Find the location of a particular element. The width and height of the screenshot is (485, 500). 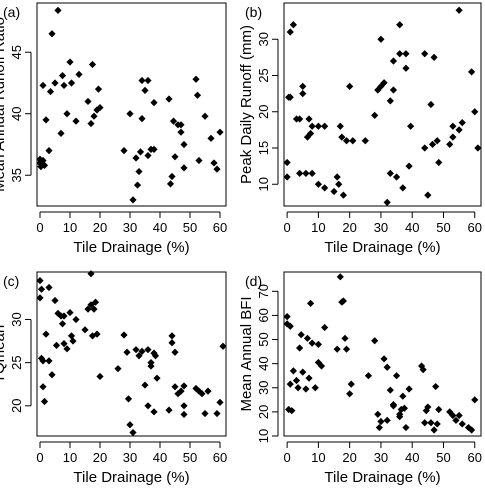

y-tick-label: 70 is located at coordinates (263, 291).